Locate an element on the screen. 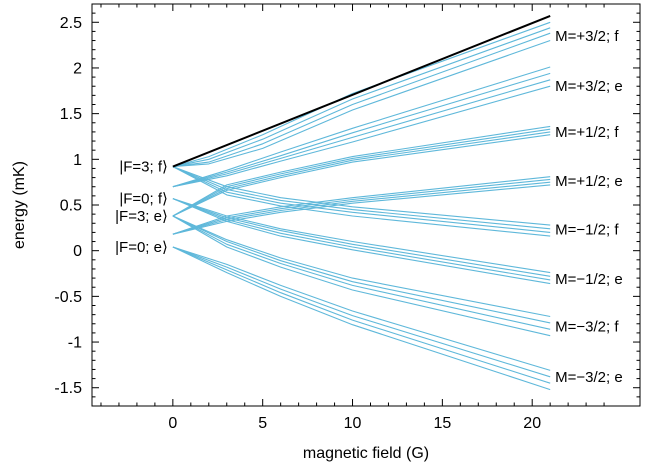 The image size is (655, 470). branch-label: M=−1/2; f is located at coordinates (587, 230).